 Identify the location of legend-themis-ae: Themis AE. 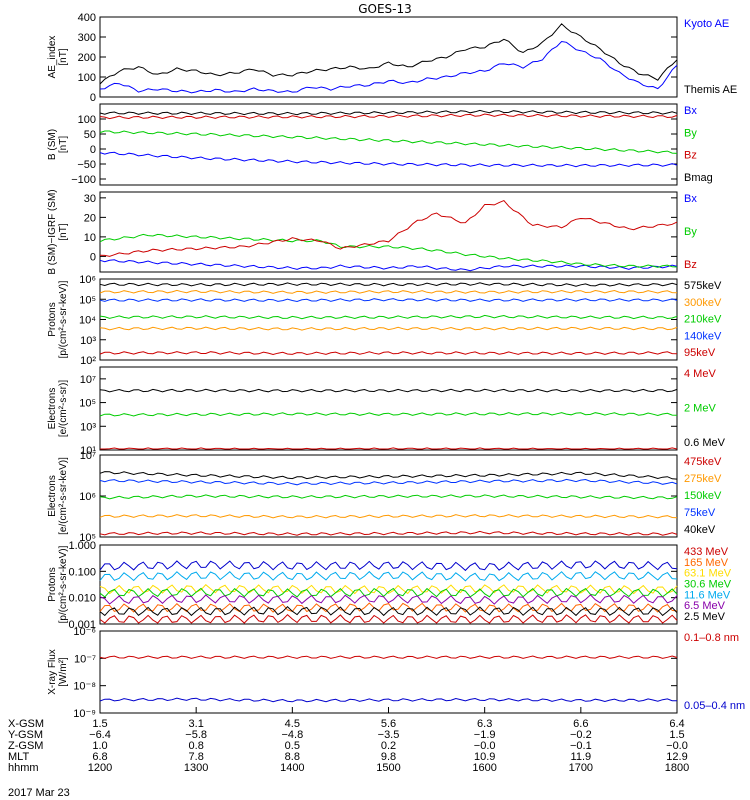
(710, 90).